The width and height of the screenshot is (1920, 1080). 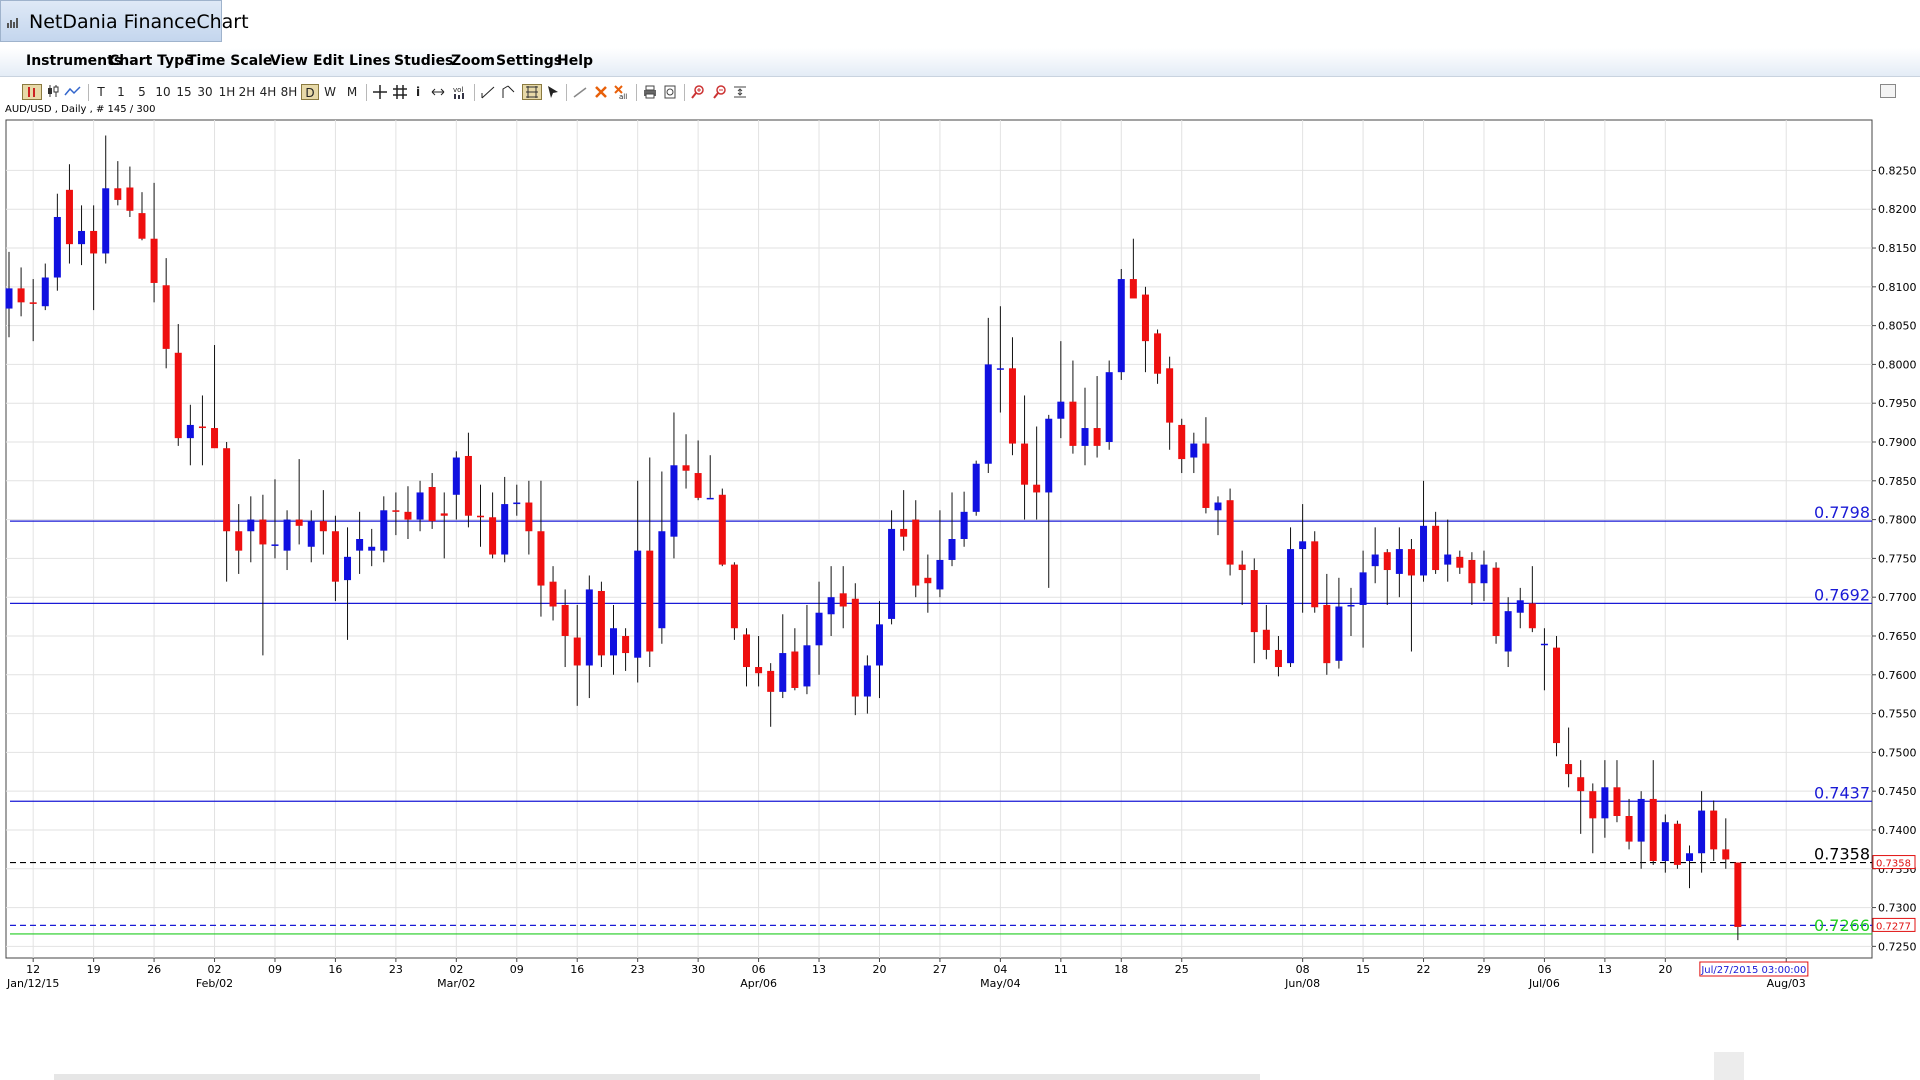 What do you see at coordinates (163, 92) in the screenshot?
I see `timescale-10min: 10` at bounding box center [163, 92].